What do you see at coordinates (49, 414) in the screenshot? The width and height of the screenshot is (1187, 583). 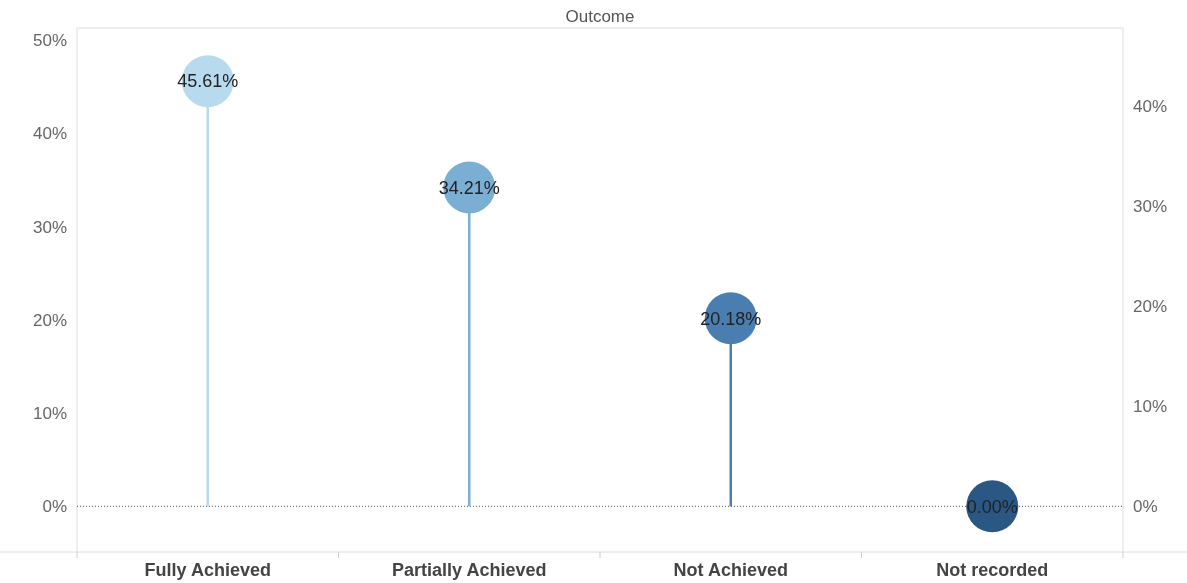 I see `y-tick-label: 10%` at bounding box center [49, 414].